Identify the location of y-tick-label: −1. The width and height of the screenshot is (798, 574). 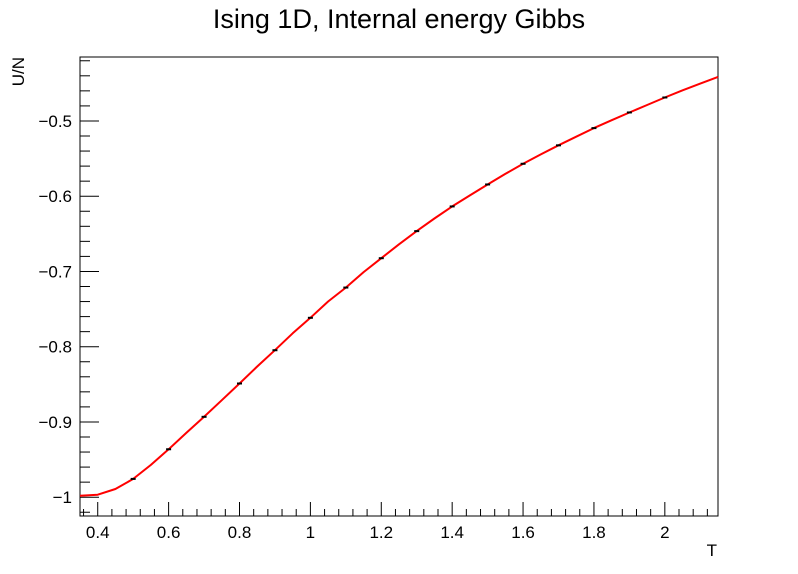
(62, 497).